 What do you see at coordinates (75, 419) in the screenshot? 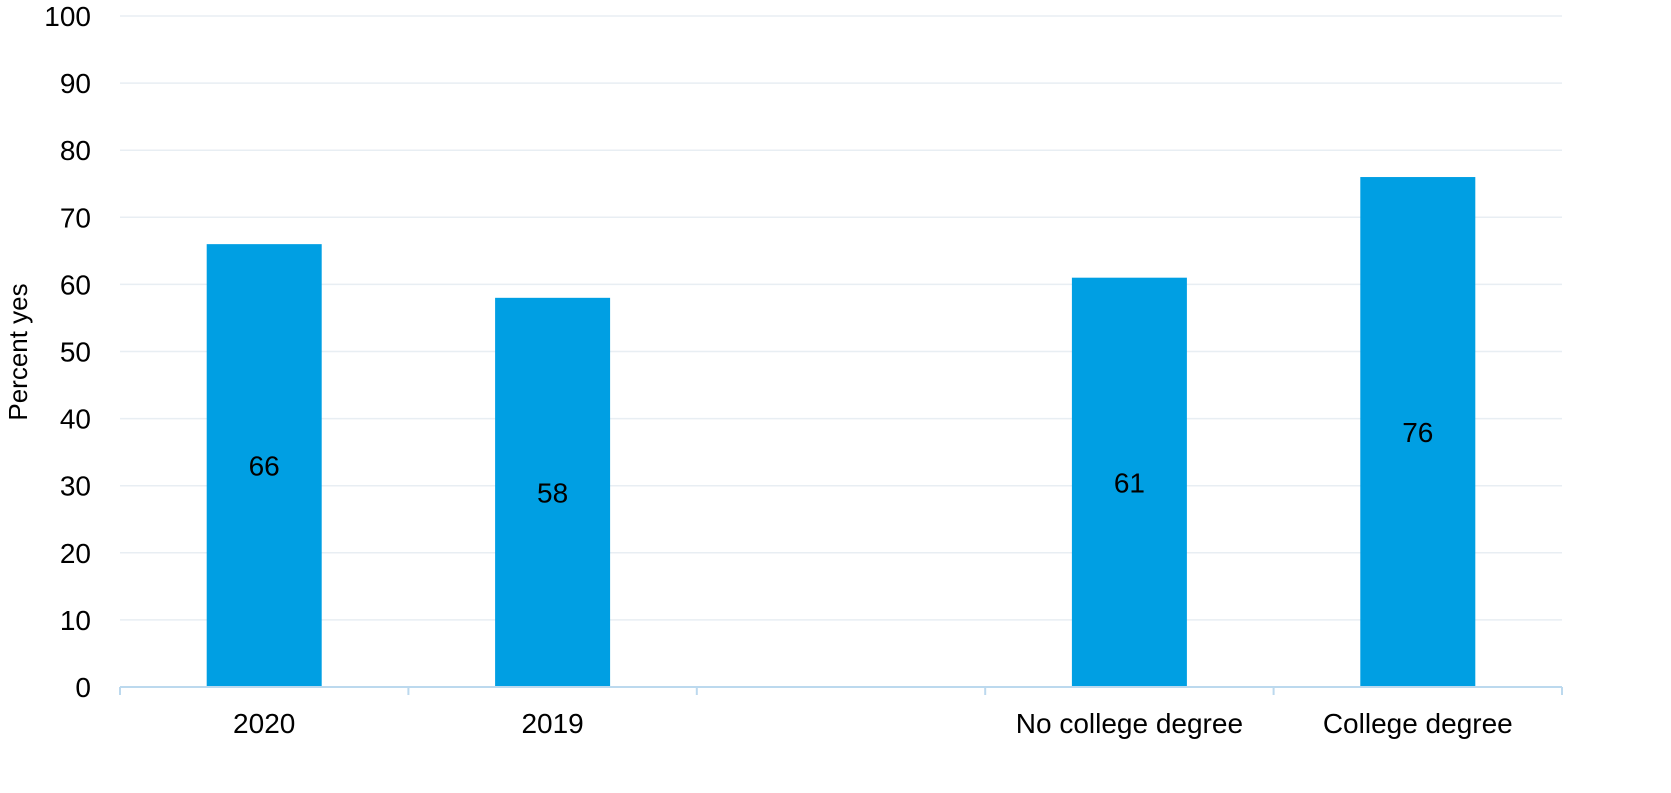
I see `y-tick-label: 40` at bounding box center [75, 419].